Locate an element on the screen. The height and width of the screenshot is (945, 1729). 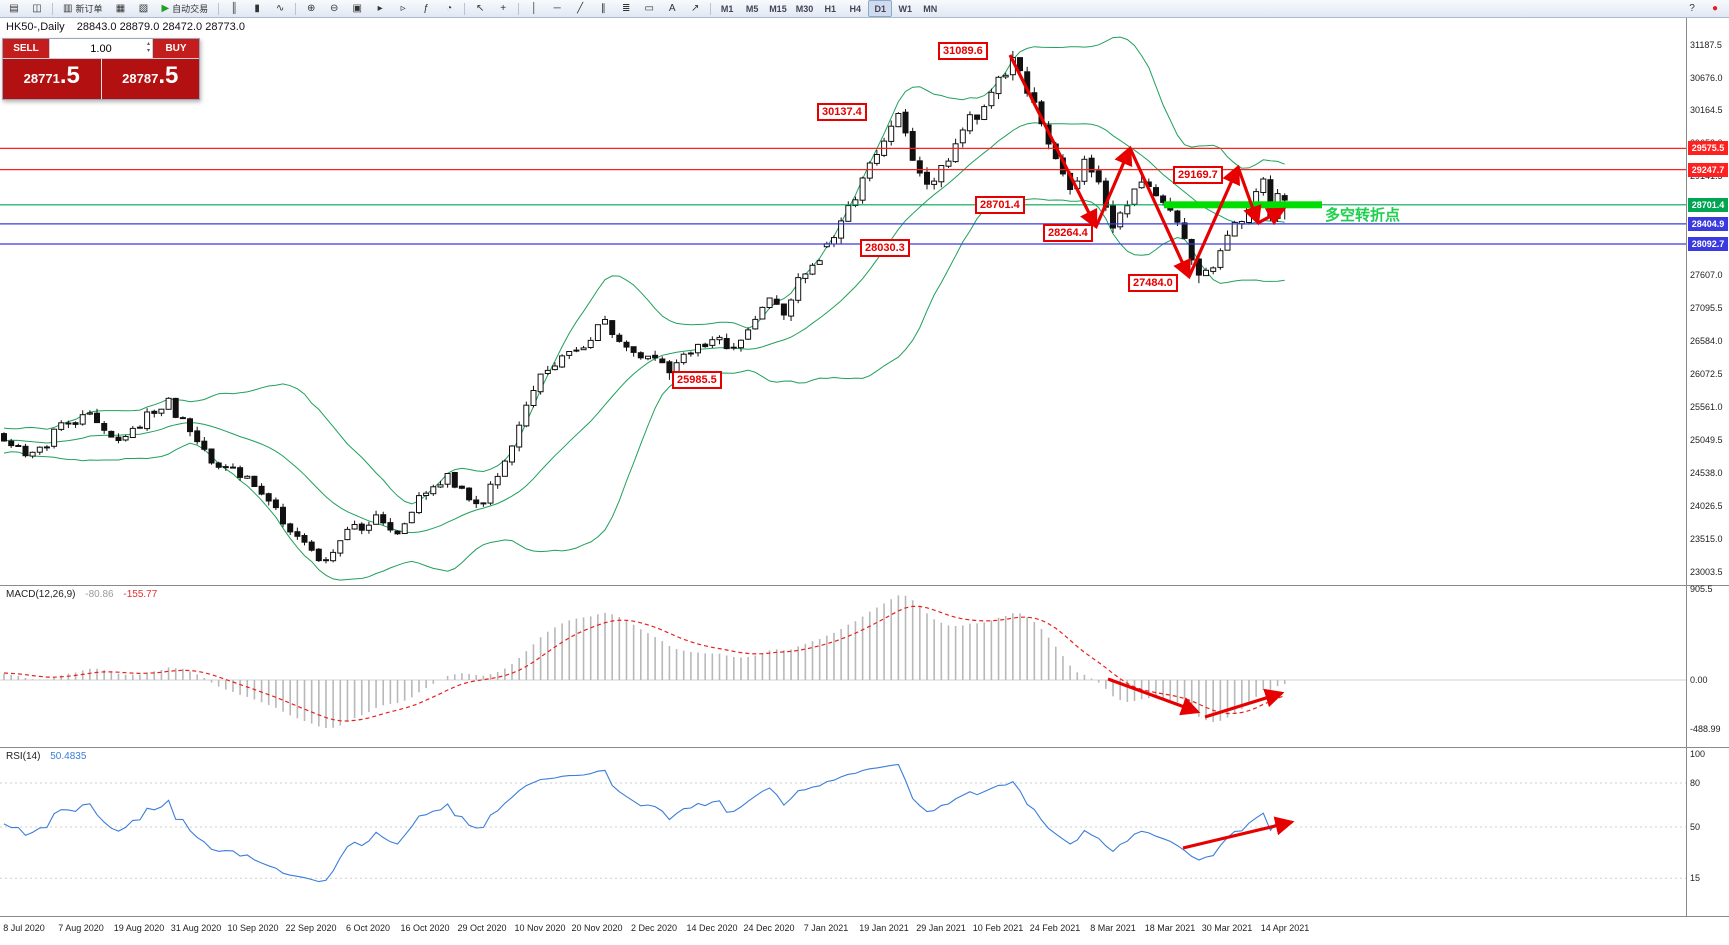
periods-icon: ◔ is located at coordinates (449, 8).